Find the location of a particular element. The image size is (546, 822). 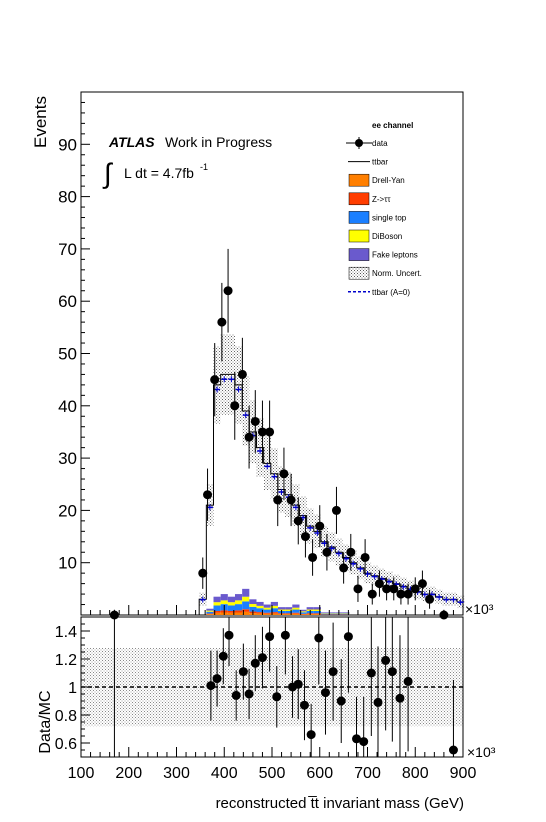

luminosity-label: L dt = 4.7fb is located at coordinates (159, 173).